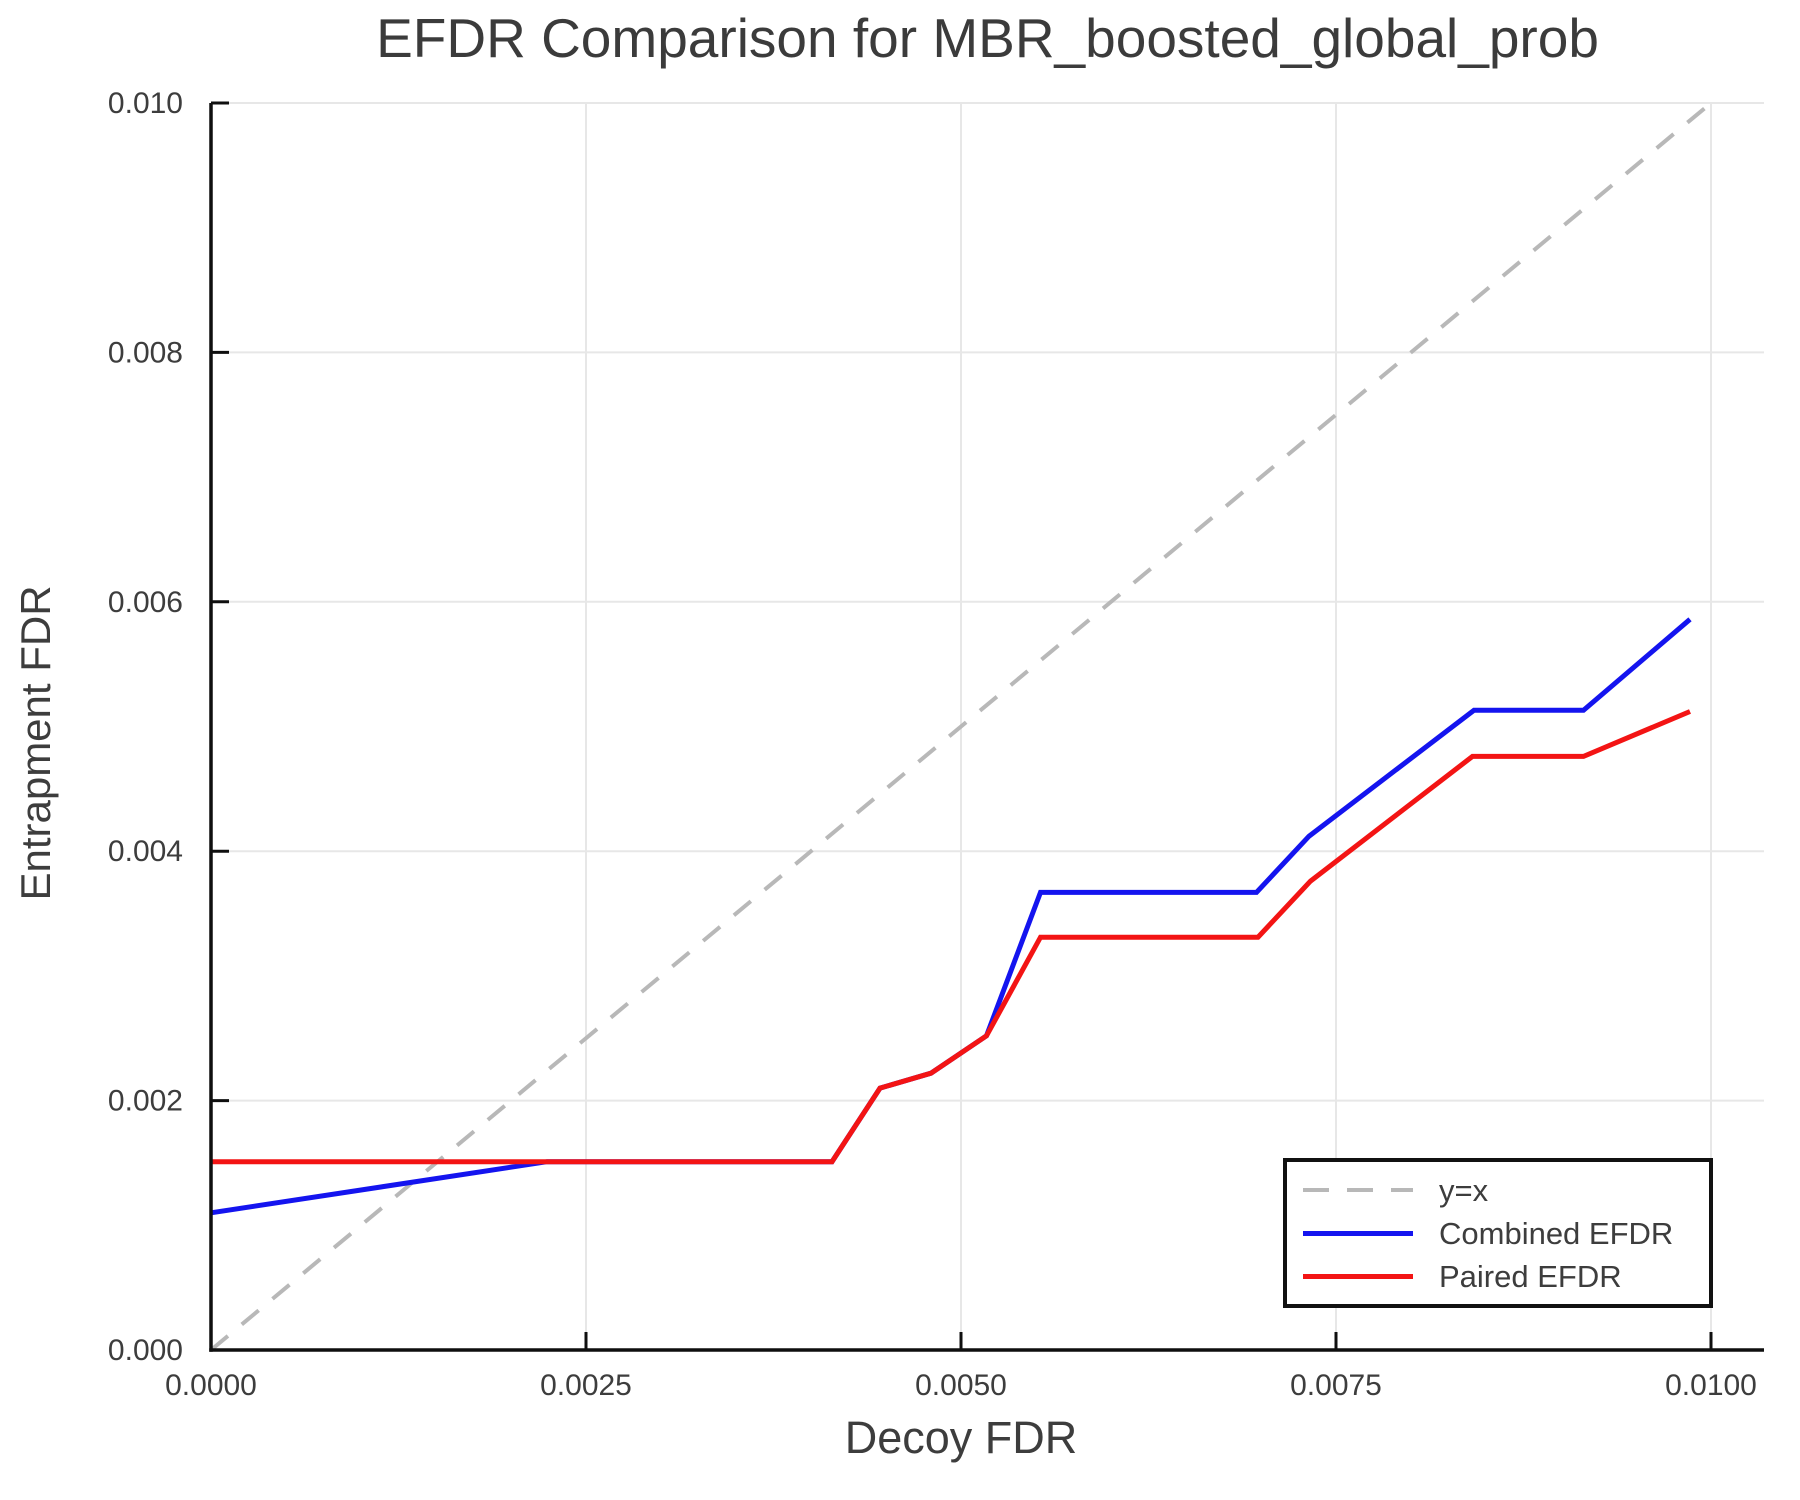 This screenshot has width=1800, height=1500. I want to click on x-tick-label: 0.0025, so click(586, 1385).